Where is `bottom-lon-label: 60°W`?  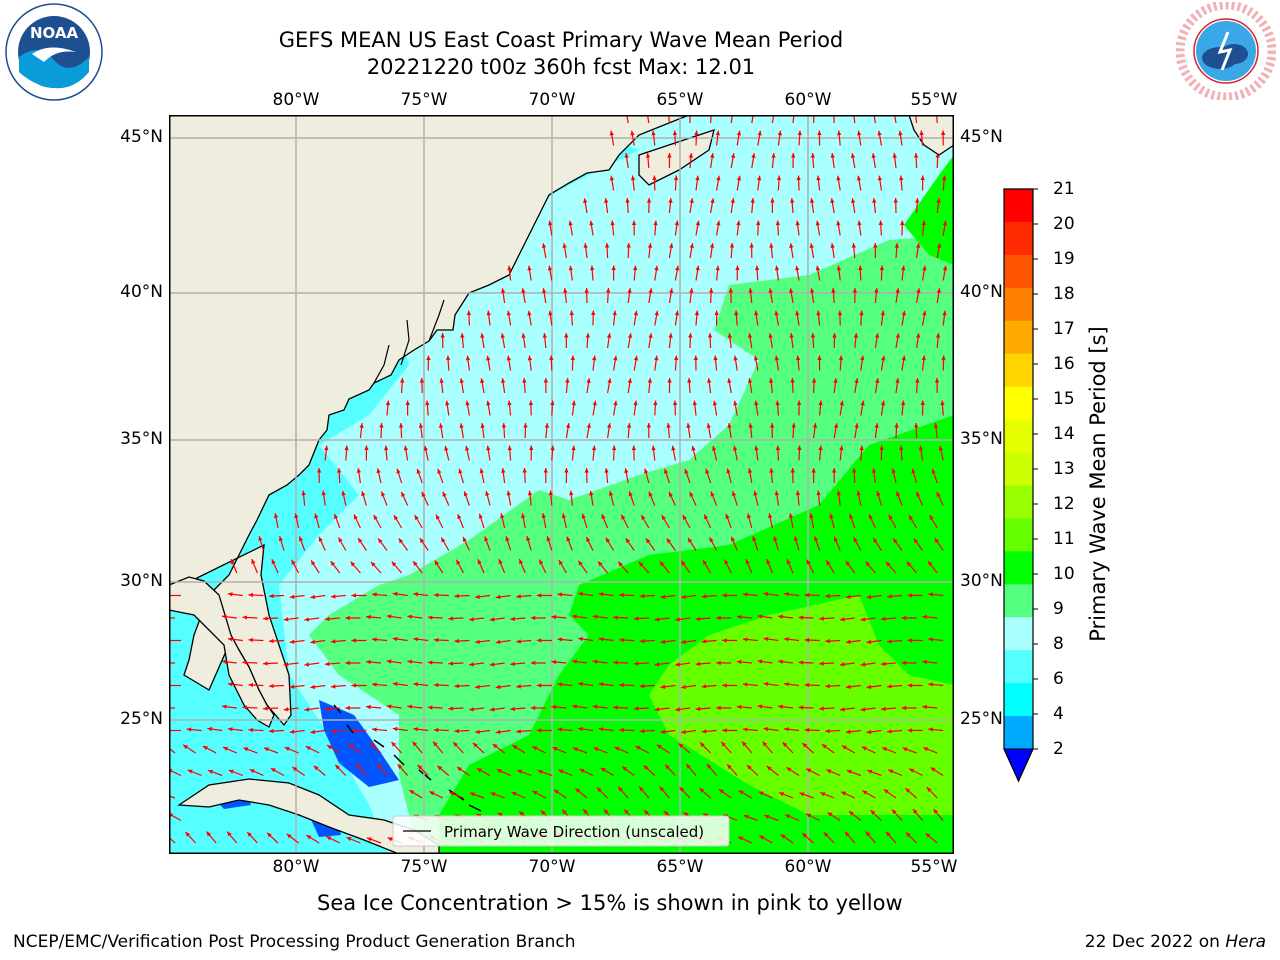
bottom-lon-label: 60°W is located at coordinates (808, 867).